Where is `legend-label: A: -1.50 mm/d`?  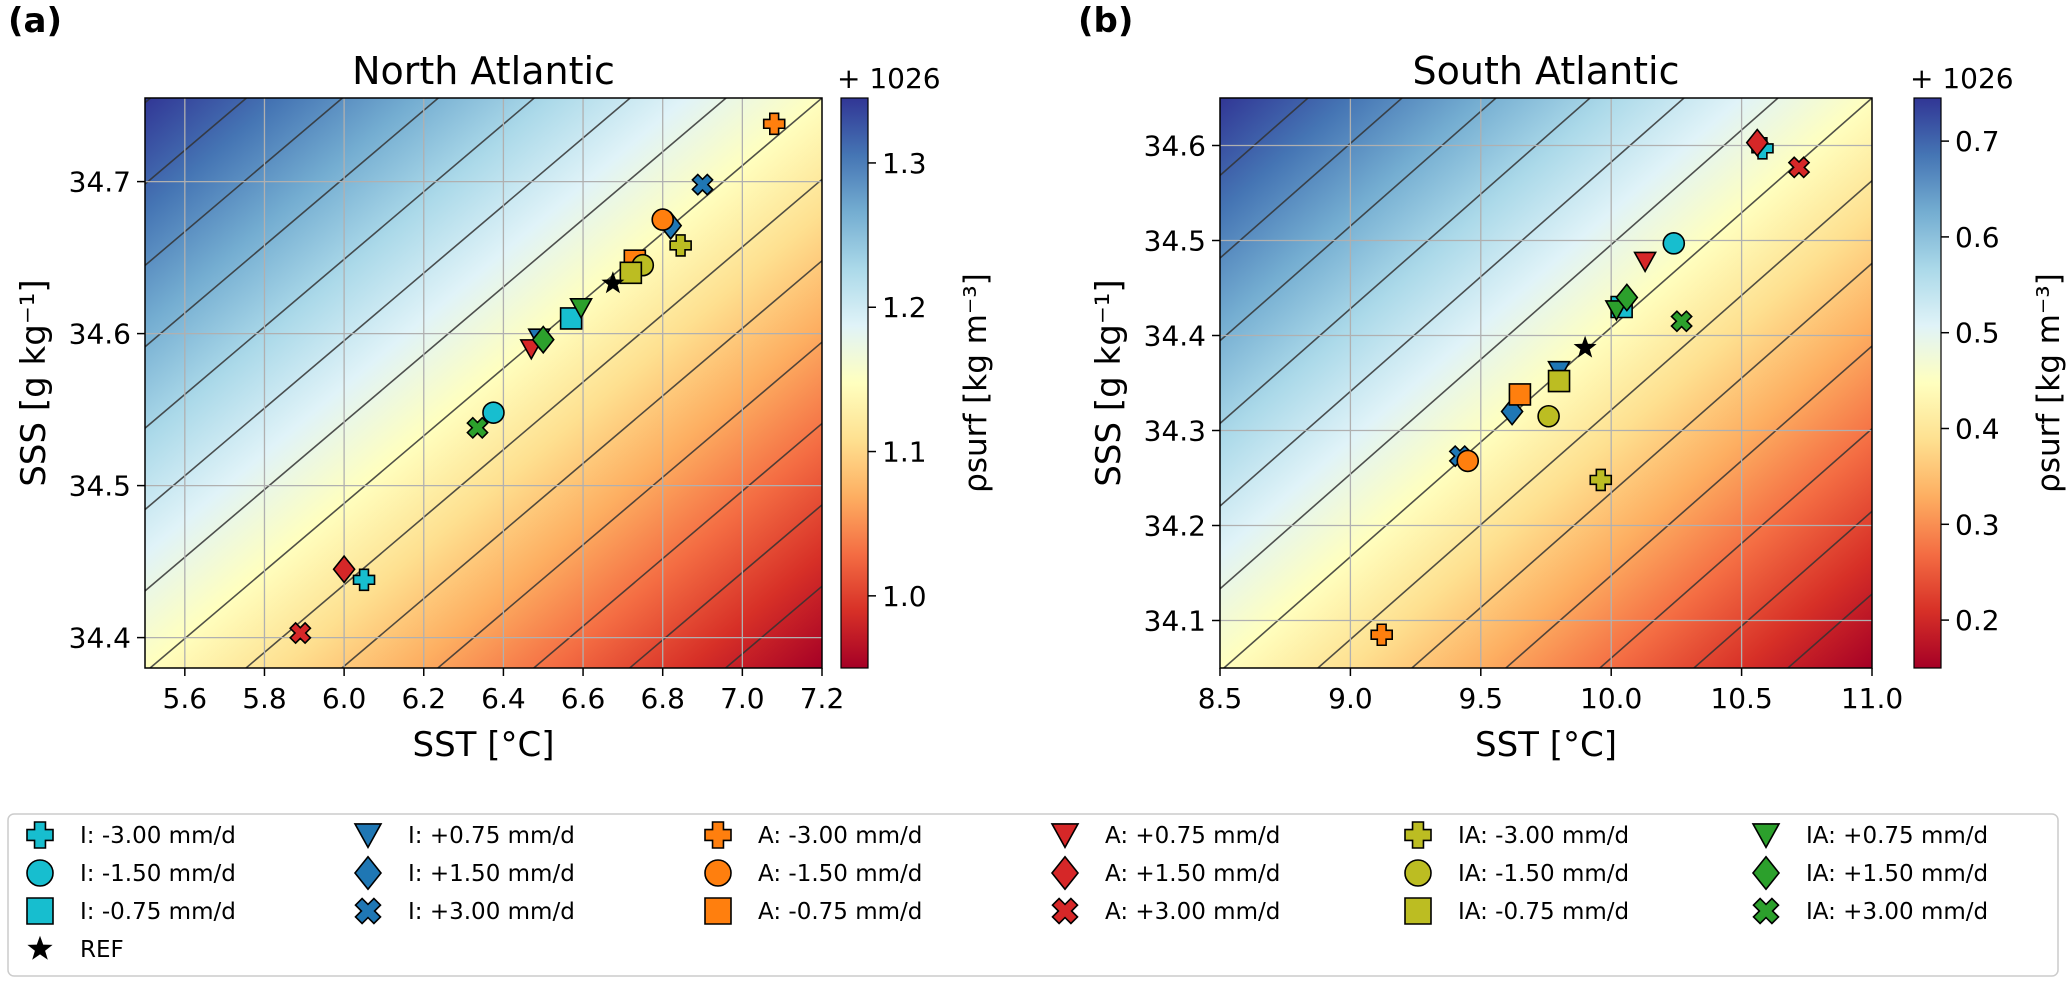
legend-label: A: -1.50 mm/d is located at coordinates (840, 874).